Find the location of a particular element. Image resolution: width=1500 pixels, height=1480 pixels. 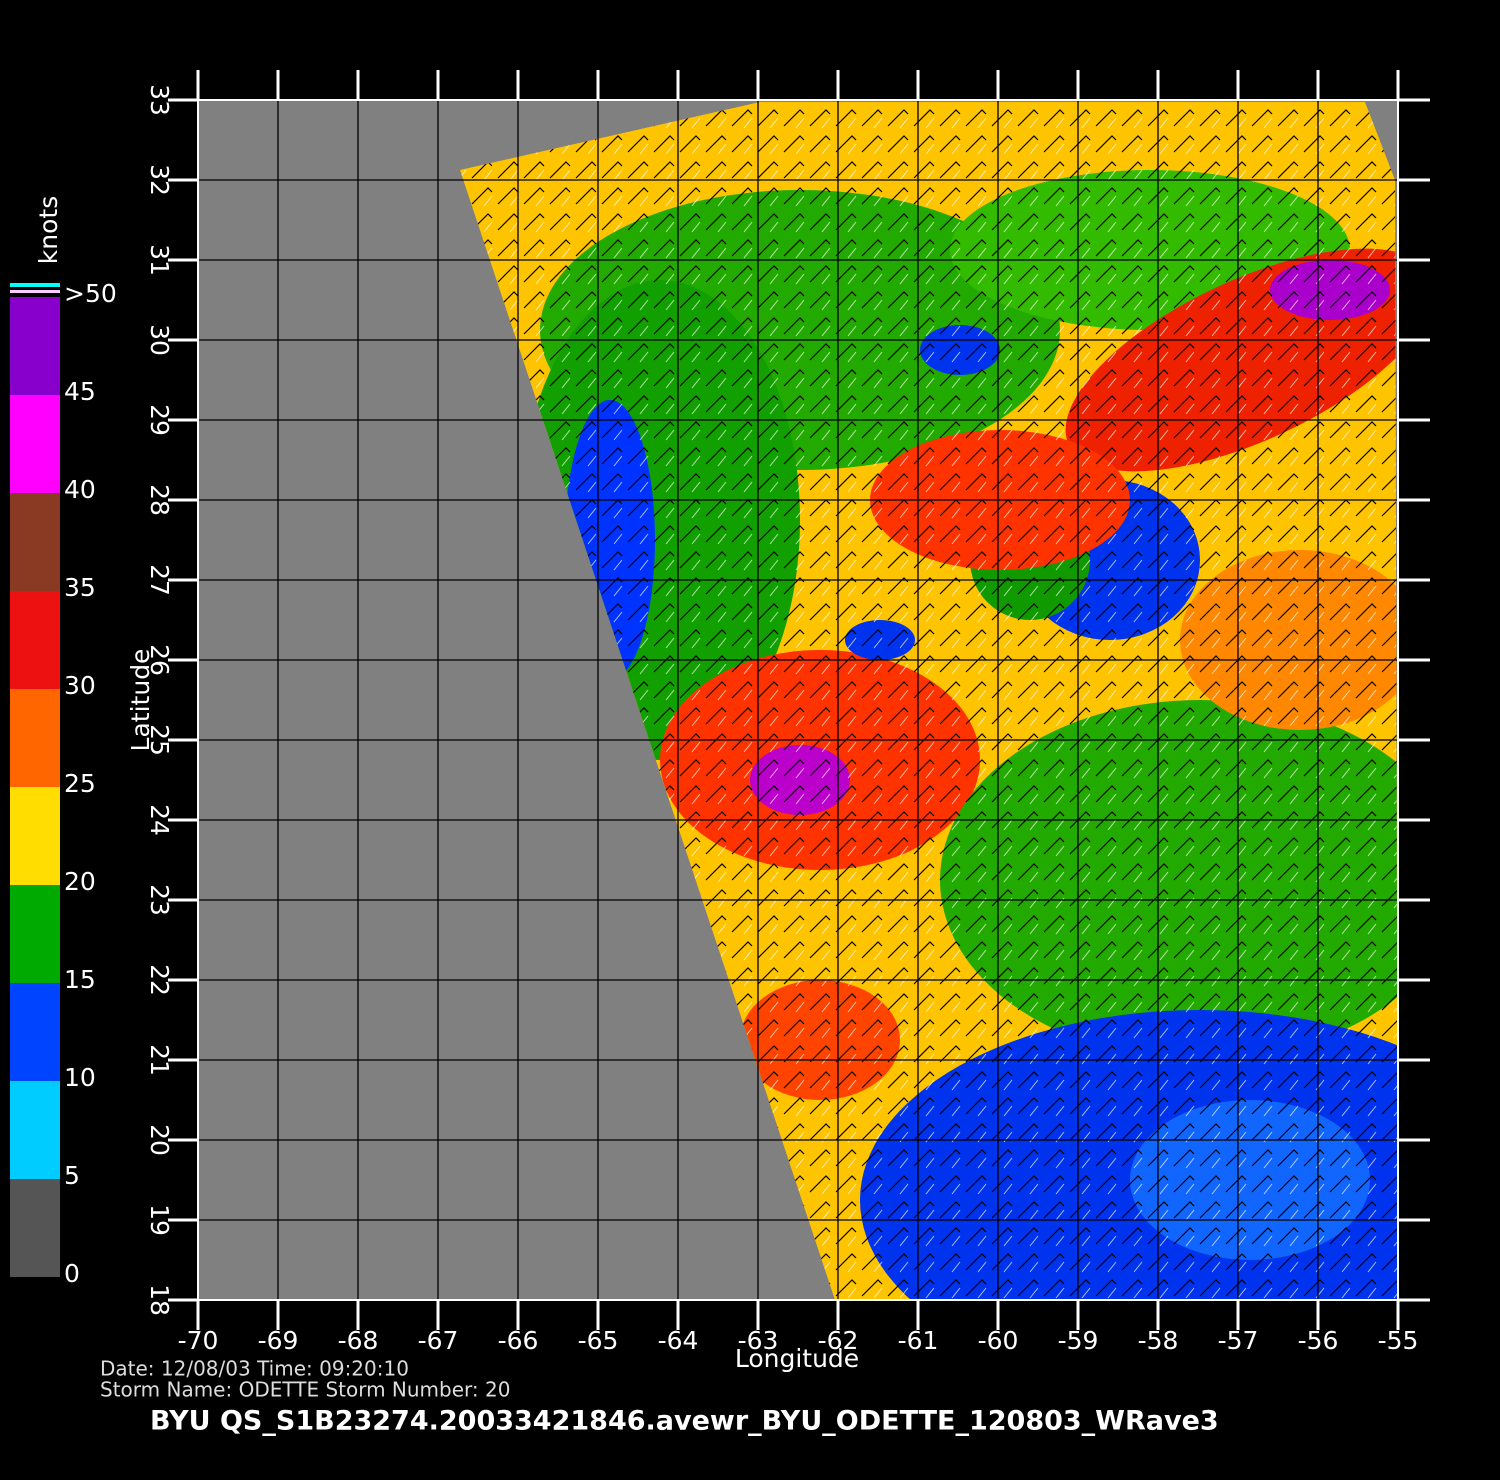

info-line: Date: 12/08/03 Time: 09:20:10 is located at coordinates (254, 1369).